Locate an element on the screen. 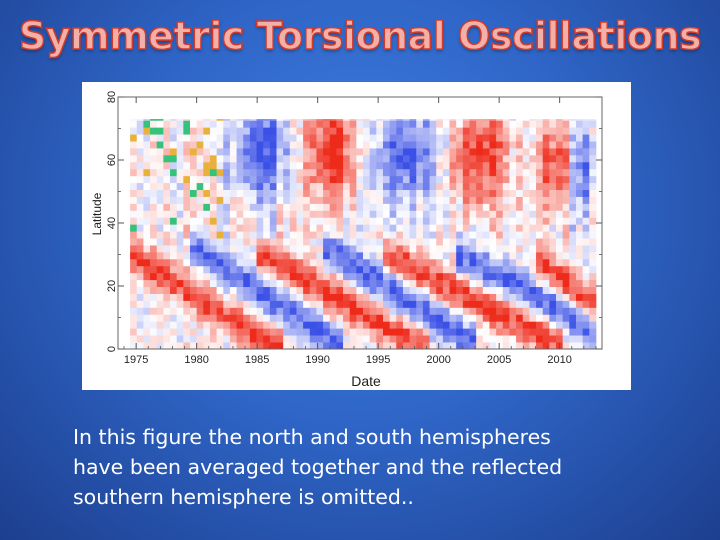  x-tick-label: 2000 is located at coordinates (438, 360).